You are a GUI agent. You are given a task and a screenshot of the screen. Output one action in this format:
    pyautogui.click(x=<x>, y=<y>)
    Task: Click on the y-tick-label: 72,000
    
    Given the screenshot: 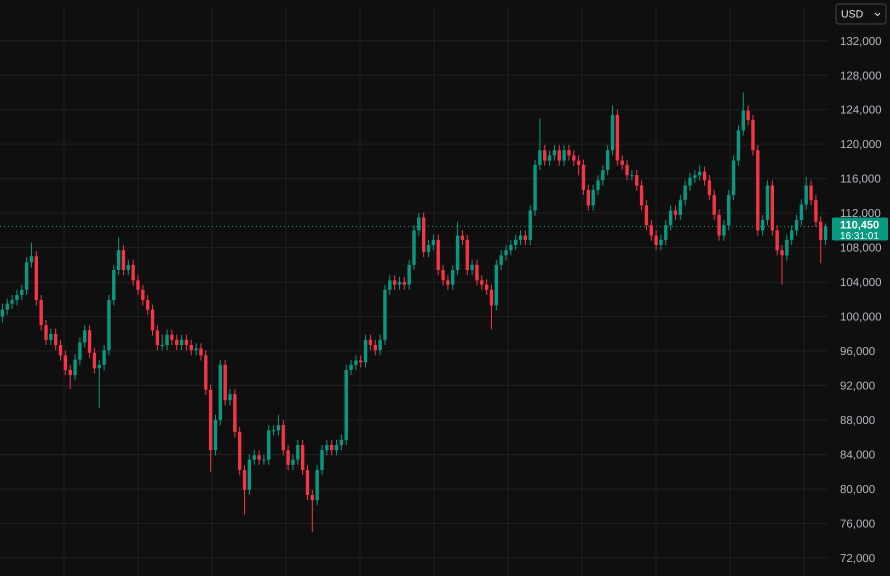 What is the action you would take?
    pyautogui.click(x=858, y=558)
    